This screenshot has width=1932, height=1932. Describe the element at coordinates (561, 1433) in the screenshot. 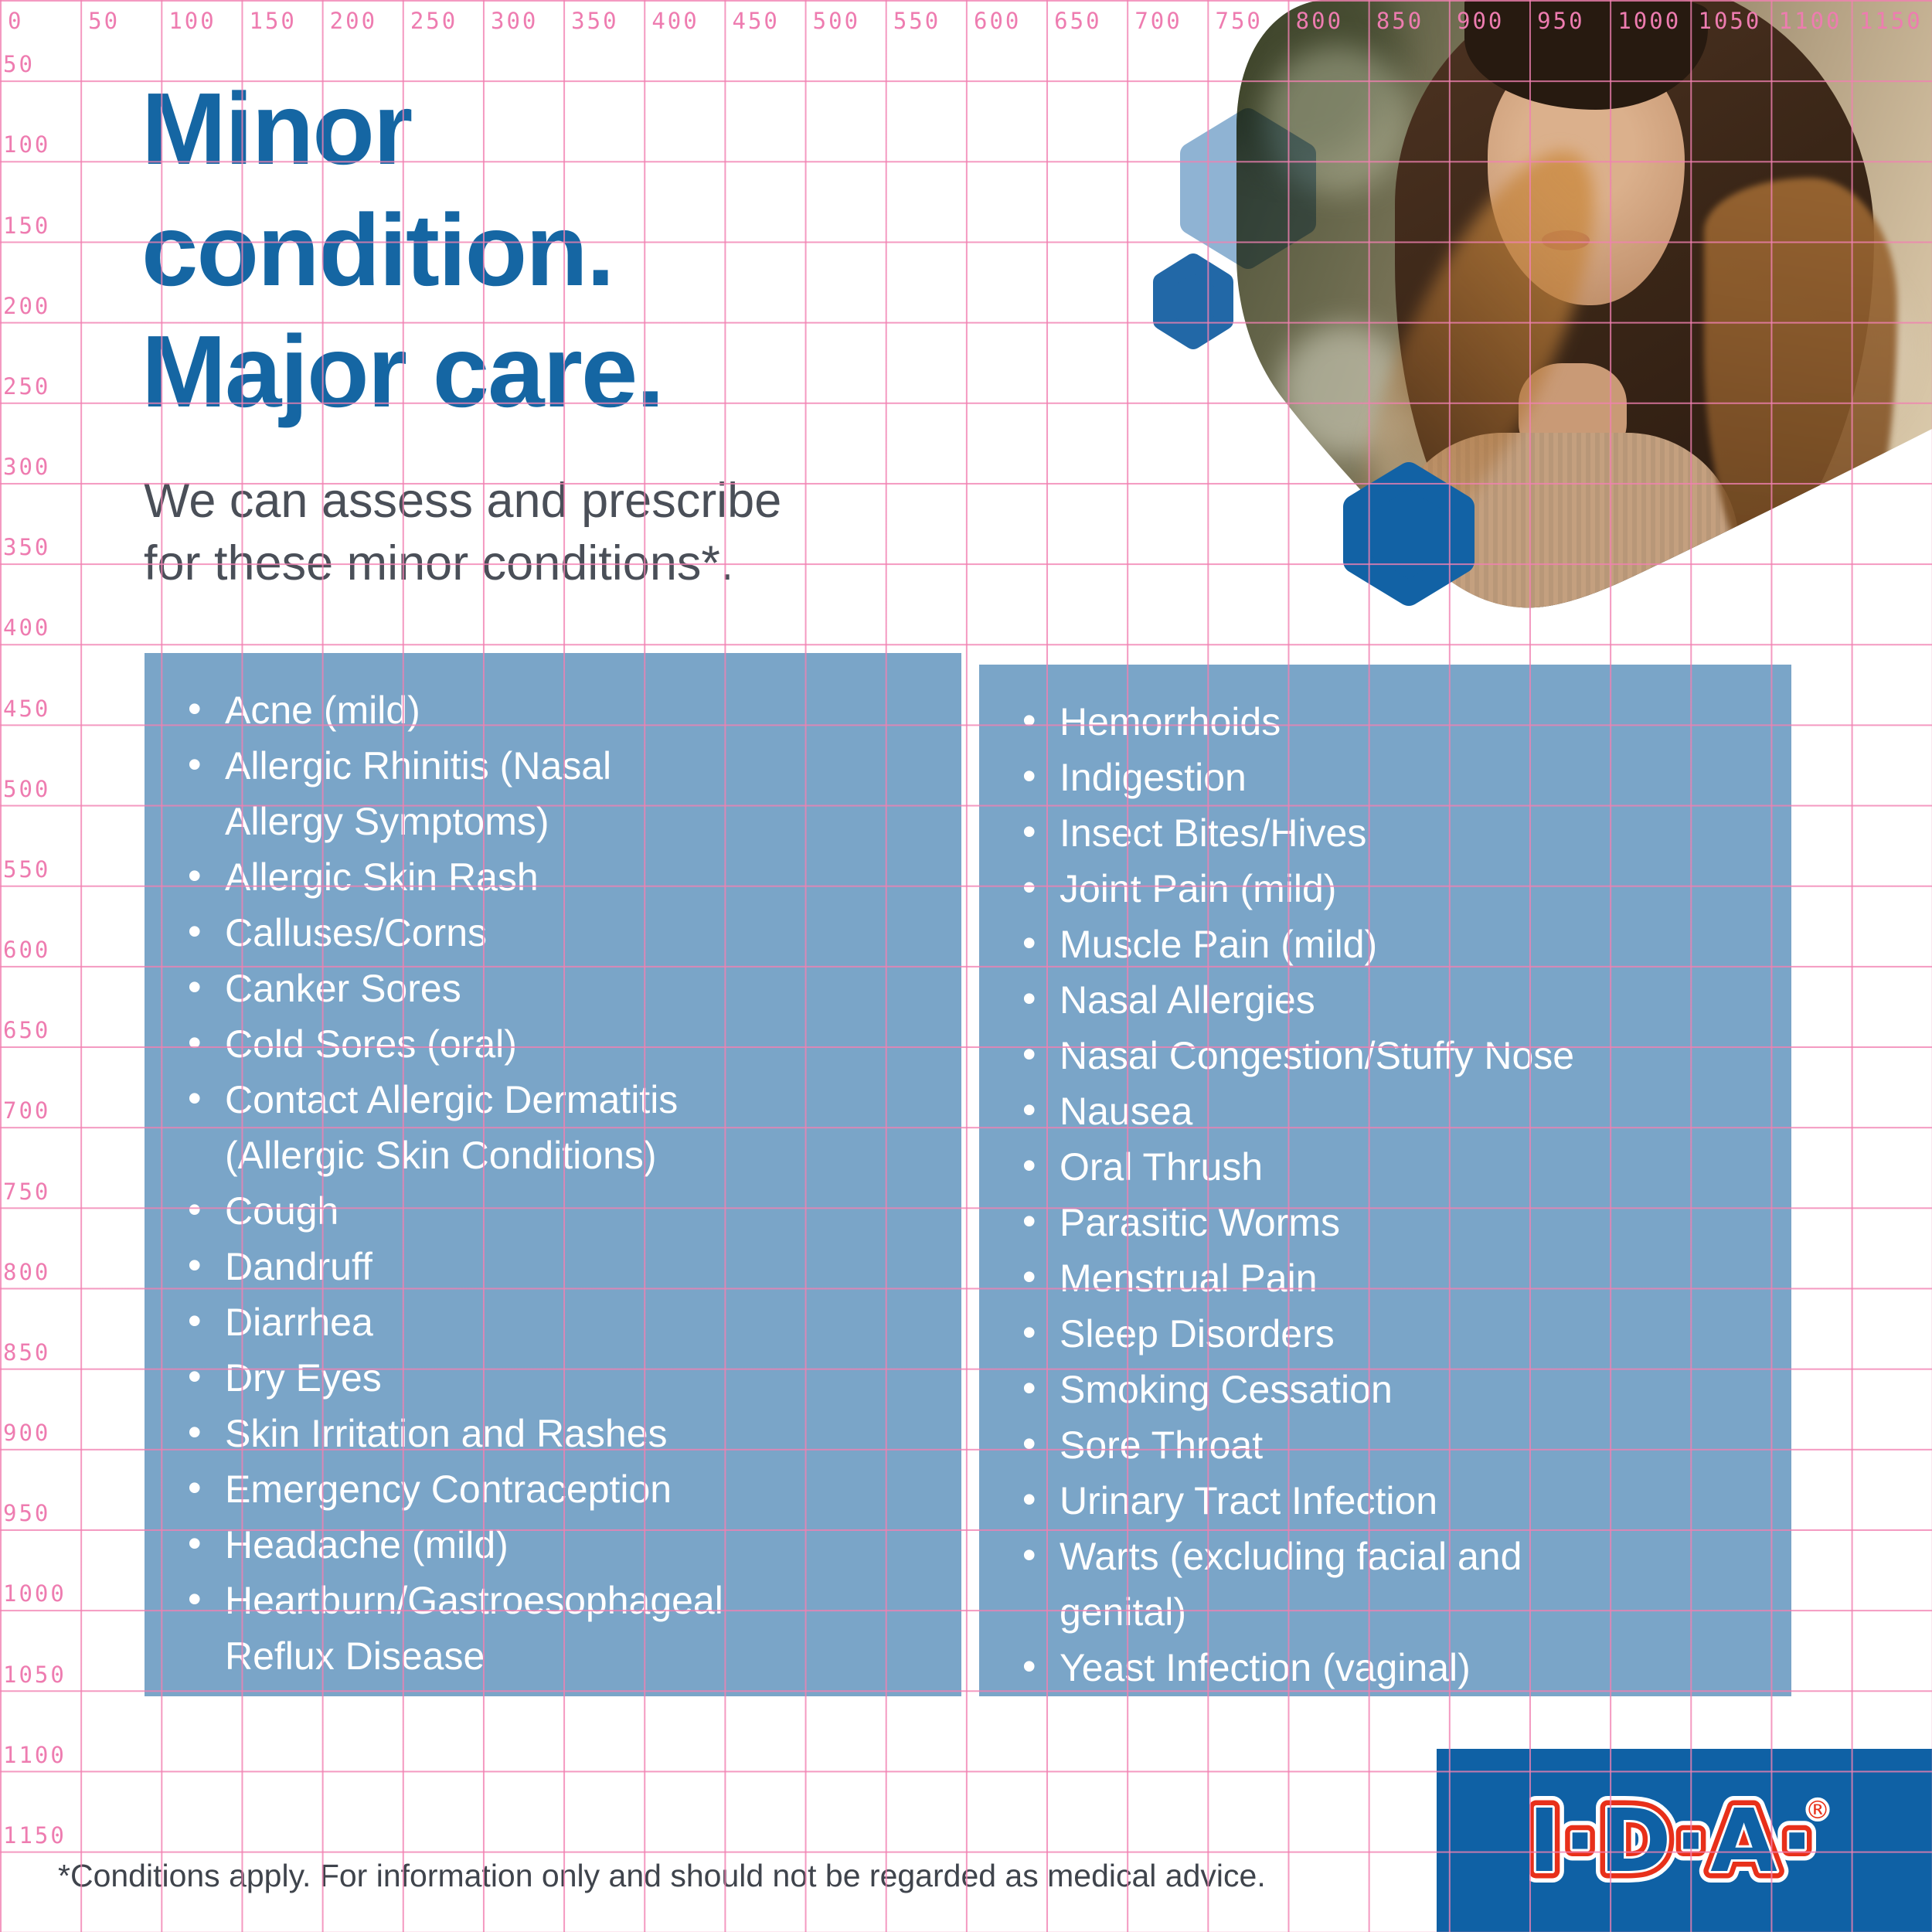

I see `condition-item: Skin Irritation and Rashes` at that location.